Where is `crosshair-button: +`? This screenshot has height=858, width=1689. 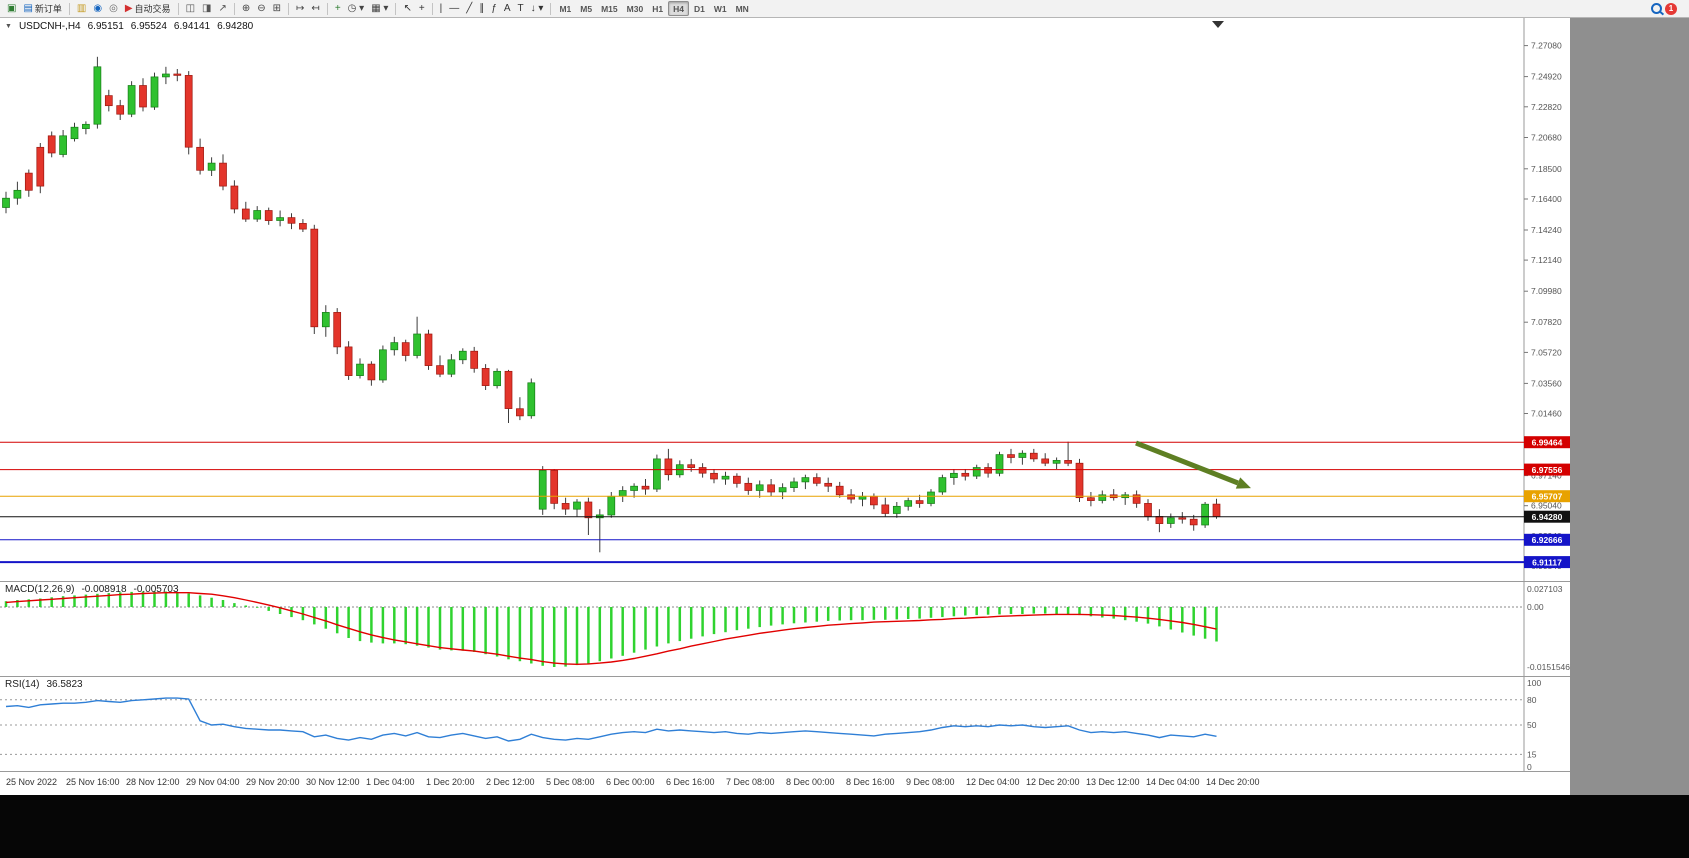
crosshair-button: + is located at coordinates (422, 8).